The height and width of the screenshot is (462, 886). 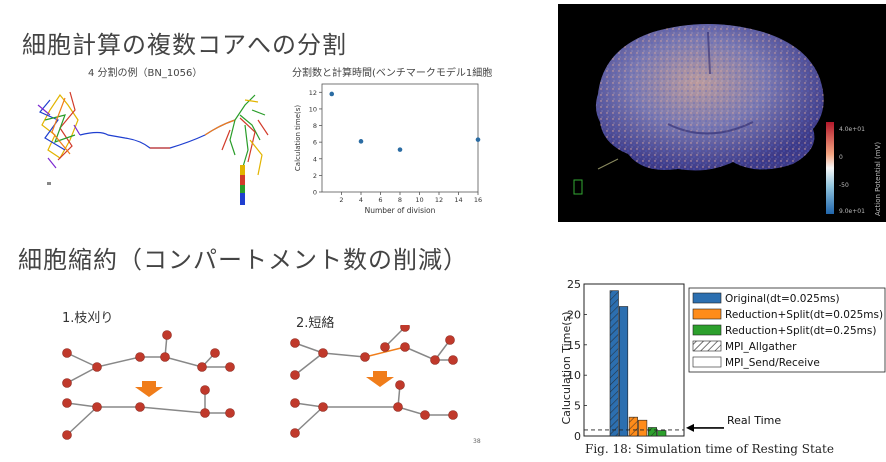 I want to click on y-tick-label: 8, so click(x=315, y=126).